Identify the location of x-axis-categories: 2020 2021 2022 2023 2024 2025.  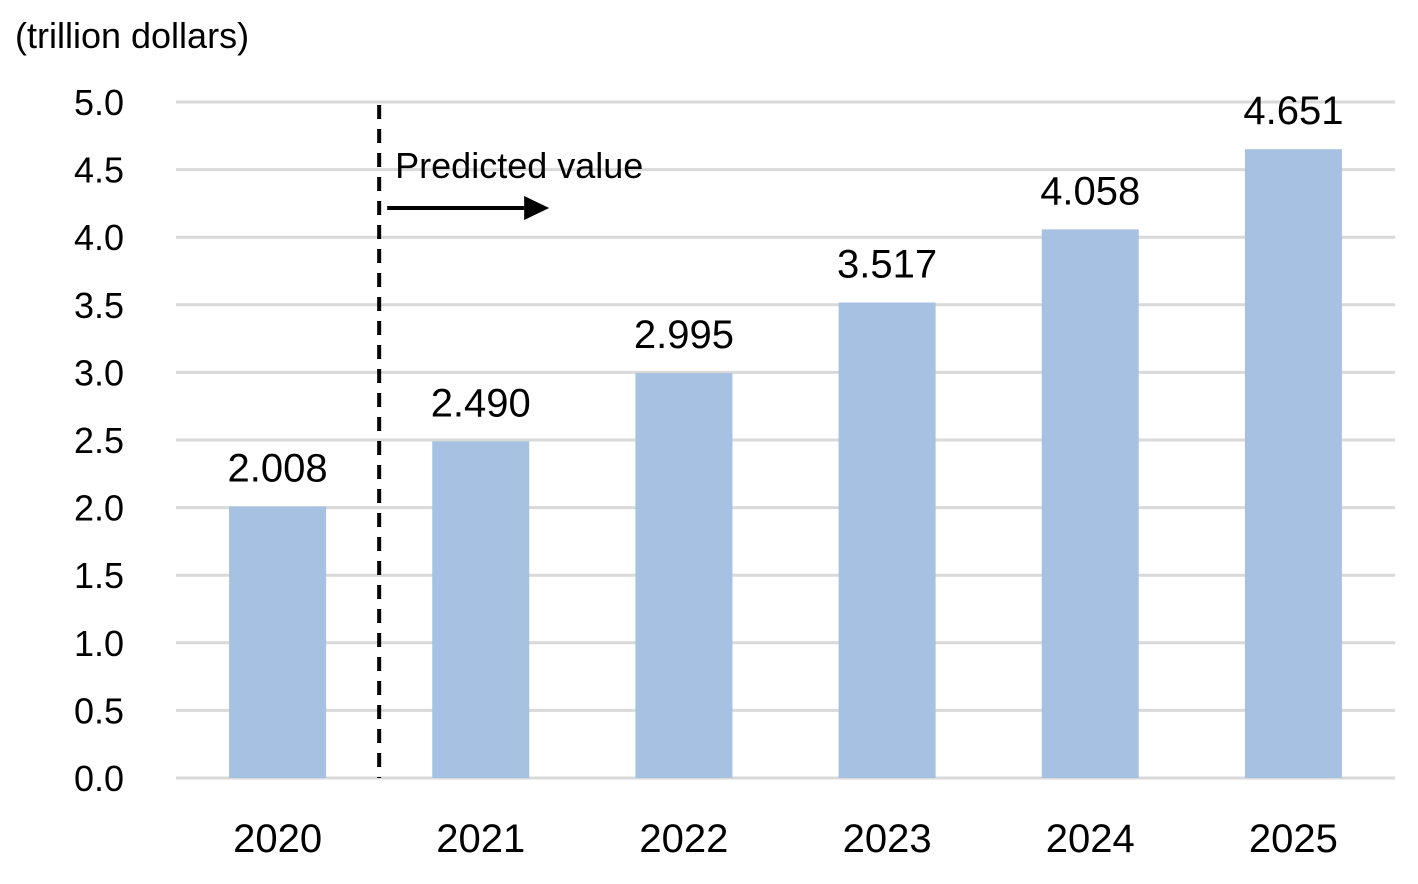
(785, 839).